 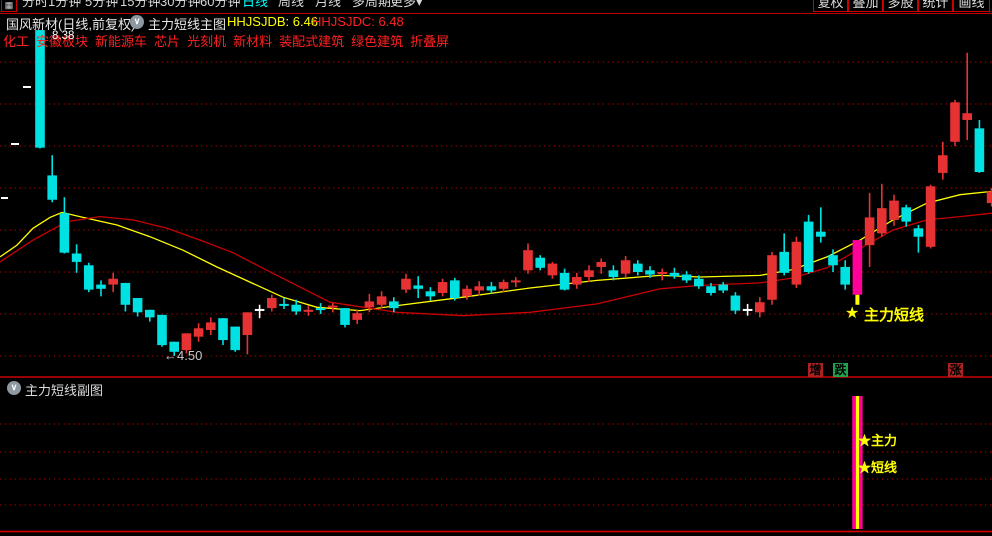 What do you see at coordinates (878, 440) in the screenshot?
I see `subpanel-signal-label-0: ★主力` at bounding box center [878, 440].